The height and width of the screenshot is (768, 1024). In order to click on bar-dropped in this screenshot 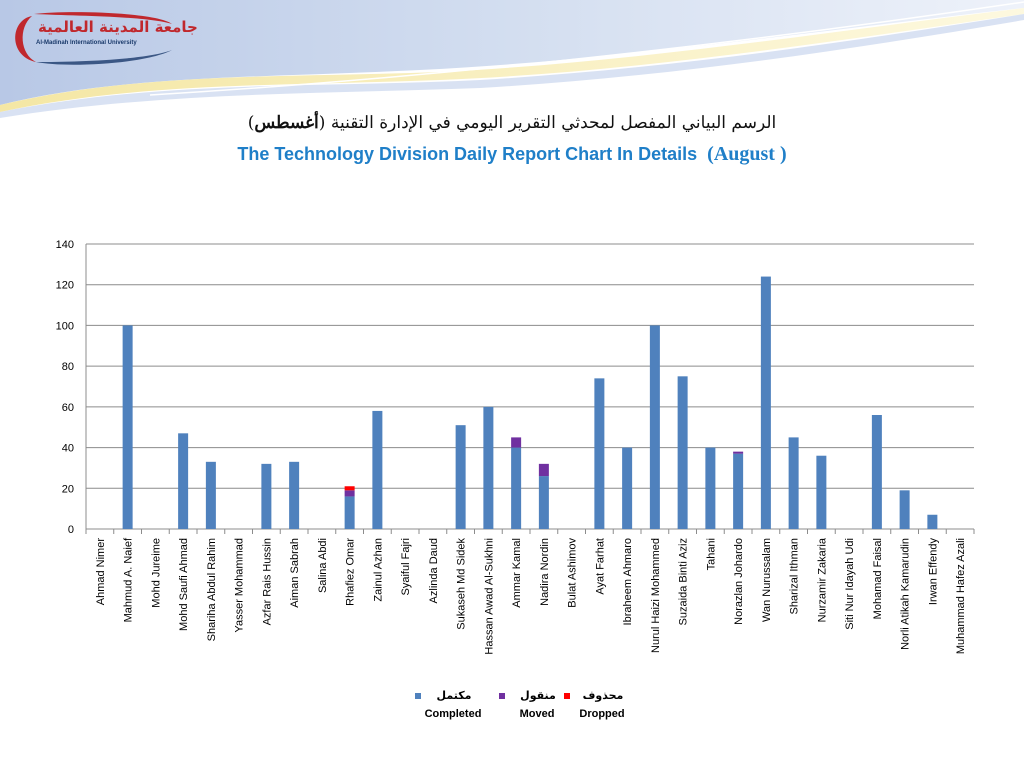, I will do `click(349, 488)`.